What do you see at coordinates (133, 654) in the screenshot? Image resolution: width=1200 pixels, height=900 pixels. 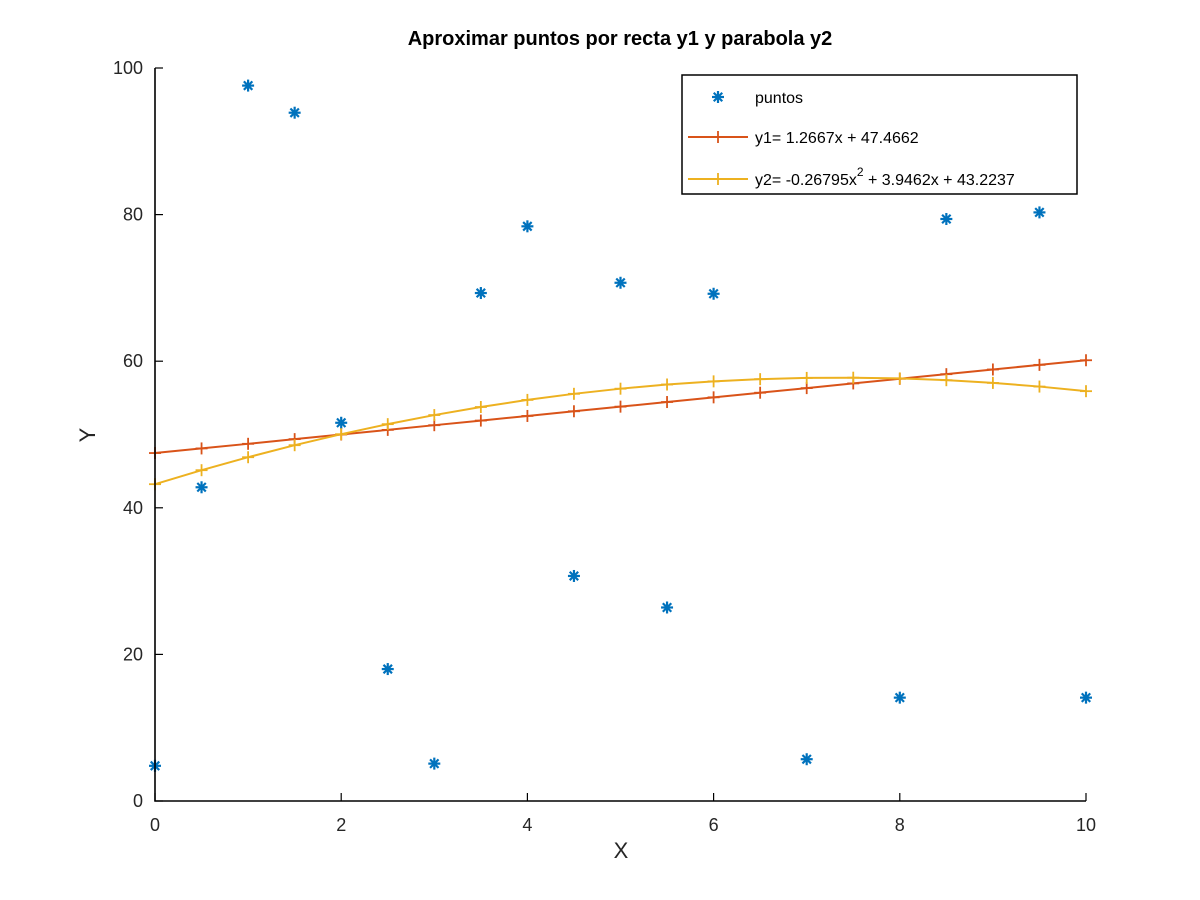 I see `y-tick-label: 20` at bounding box center [133, 654].